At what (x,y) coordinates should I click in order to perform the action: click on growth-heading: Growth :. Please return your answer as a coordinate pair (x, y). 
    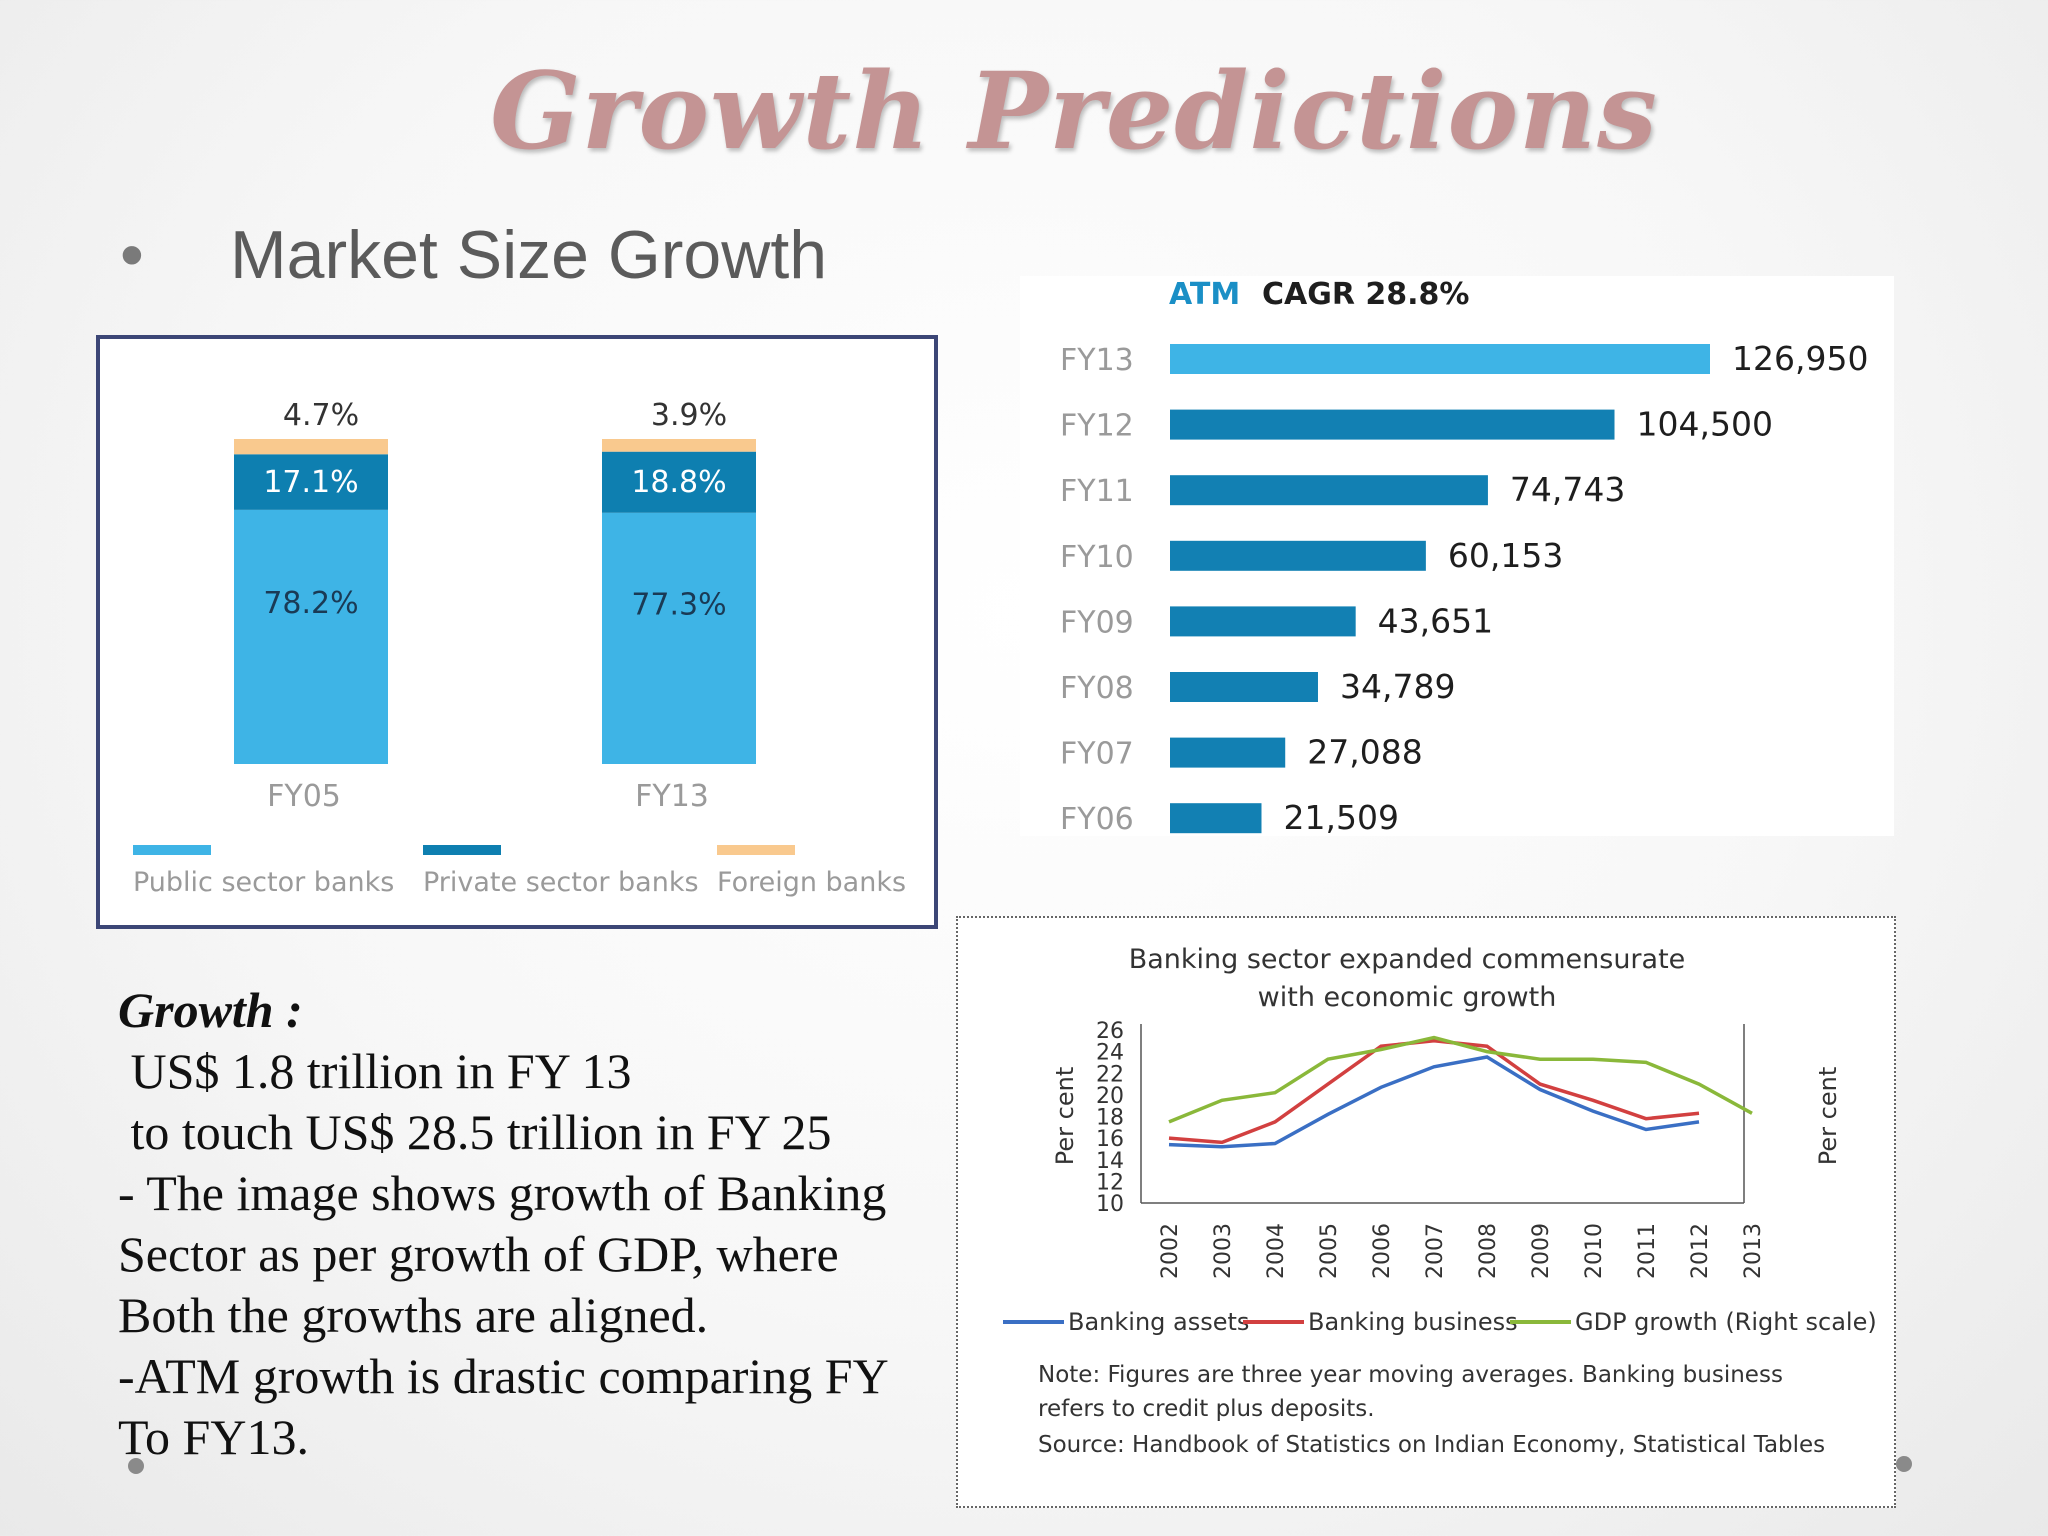
    Looking at the image, I should click on (210, 1010).